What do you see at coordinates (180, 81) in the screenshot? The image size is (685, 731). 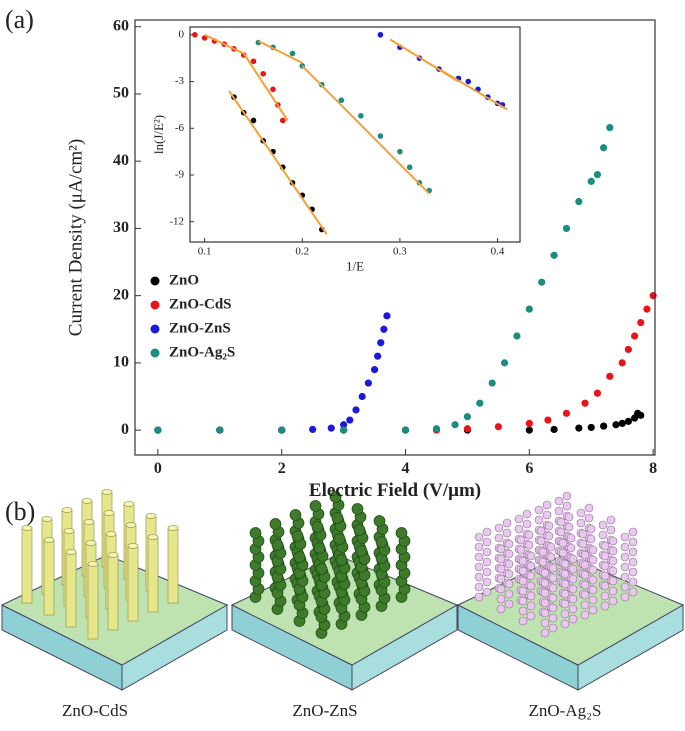 I see `y-tick-label: -3` at bounding box center [180, 81].